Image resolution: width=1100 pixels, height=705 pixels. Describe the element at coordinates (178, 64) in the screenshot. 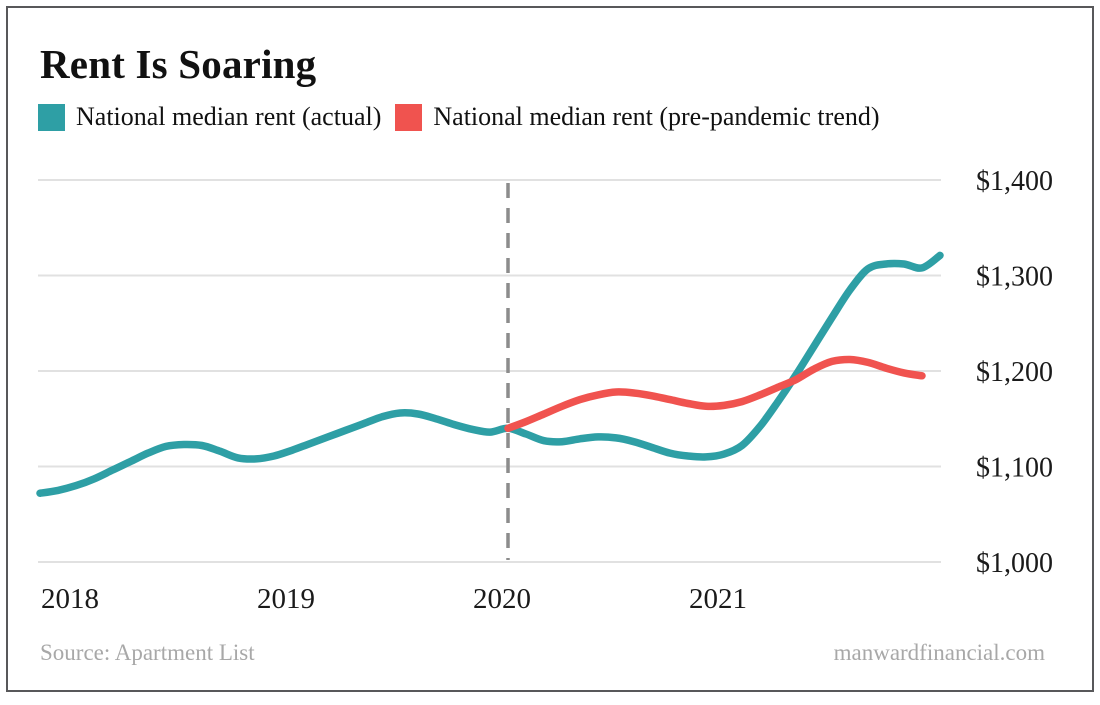

I see `chart-title: Rent Is Soaring` at that location.